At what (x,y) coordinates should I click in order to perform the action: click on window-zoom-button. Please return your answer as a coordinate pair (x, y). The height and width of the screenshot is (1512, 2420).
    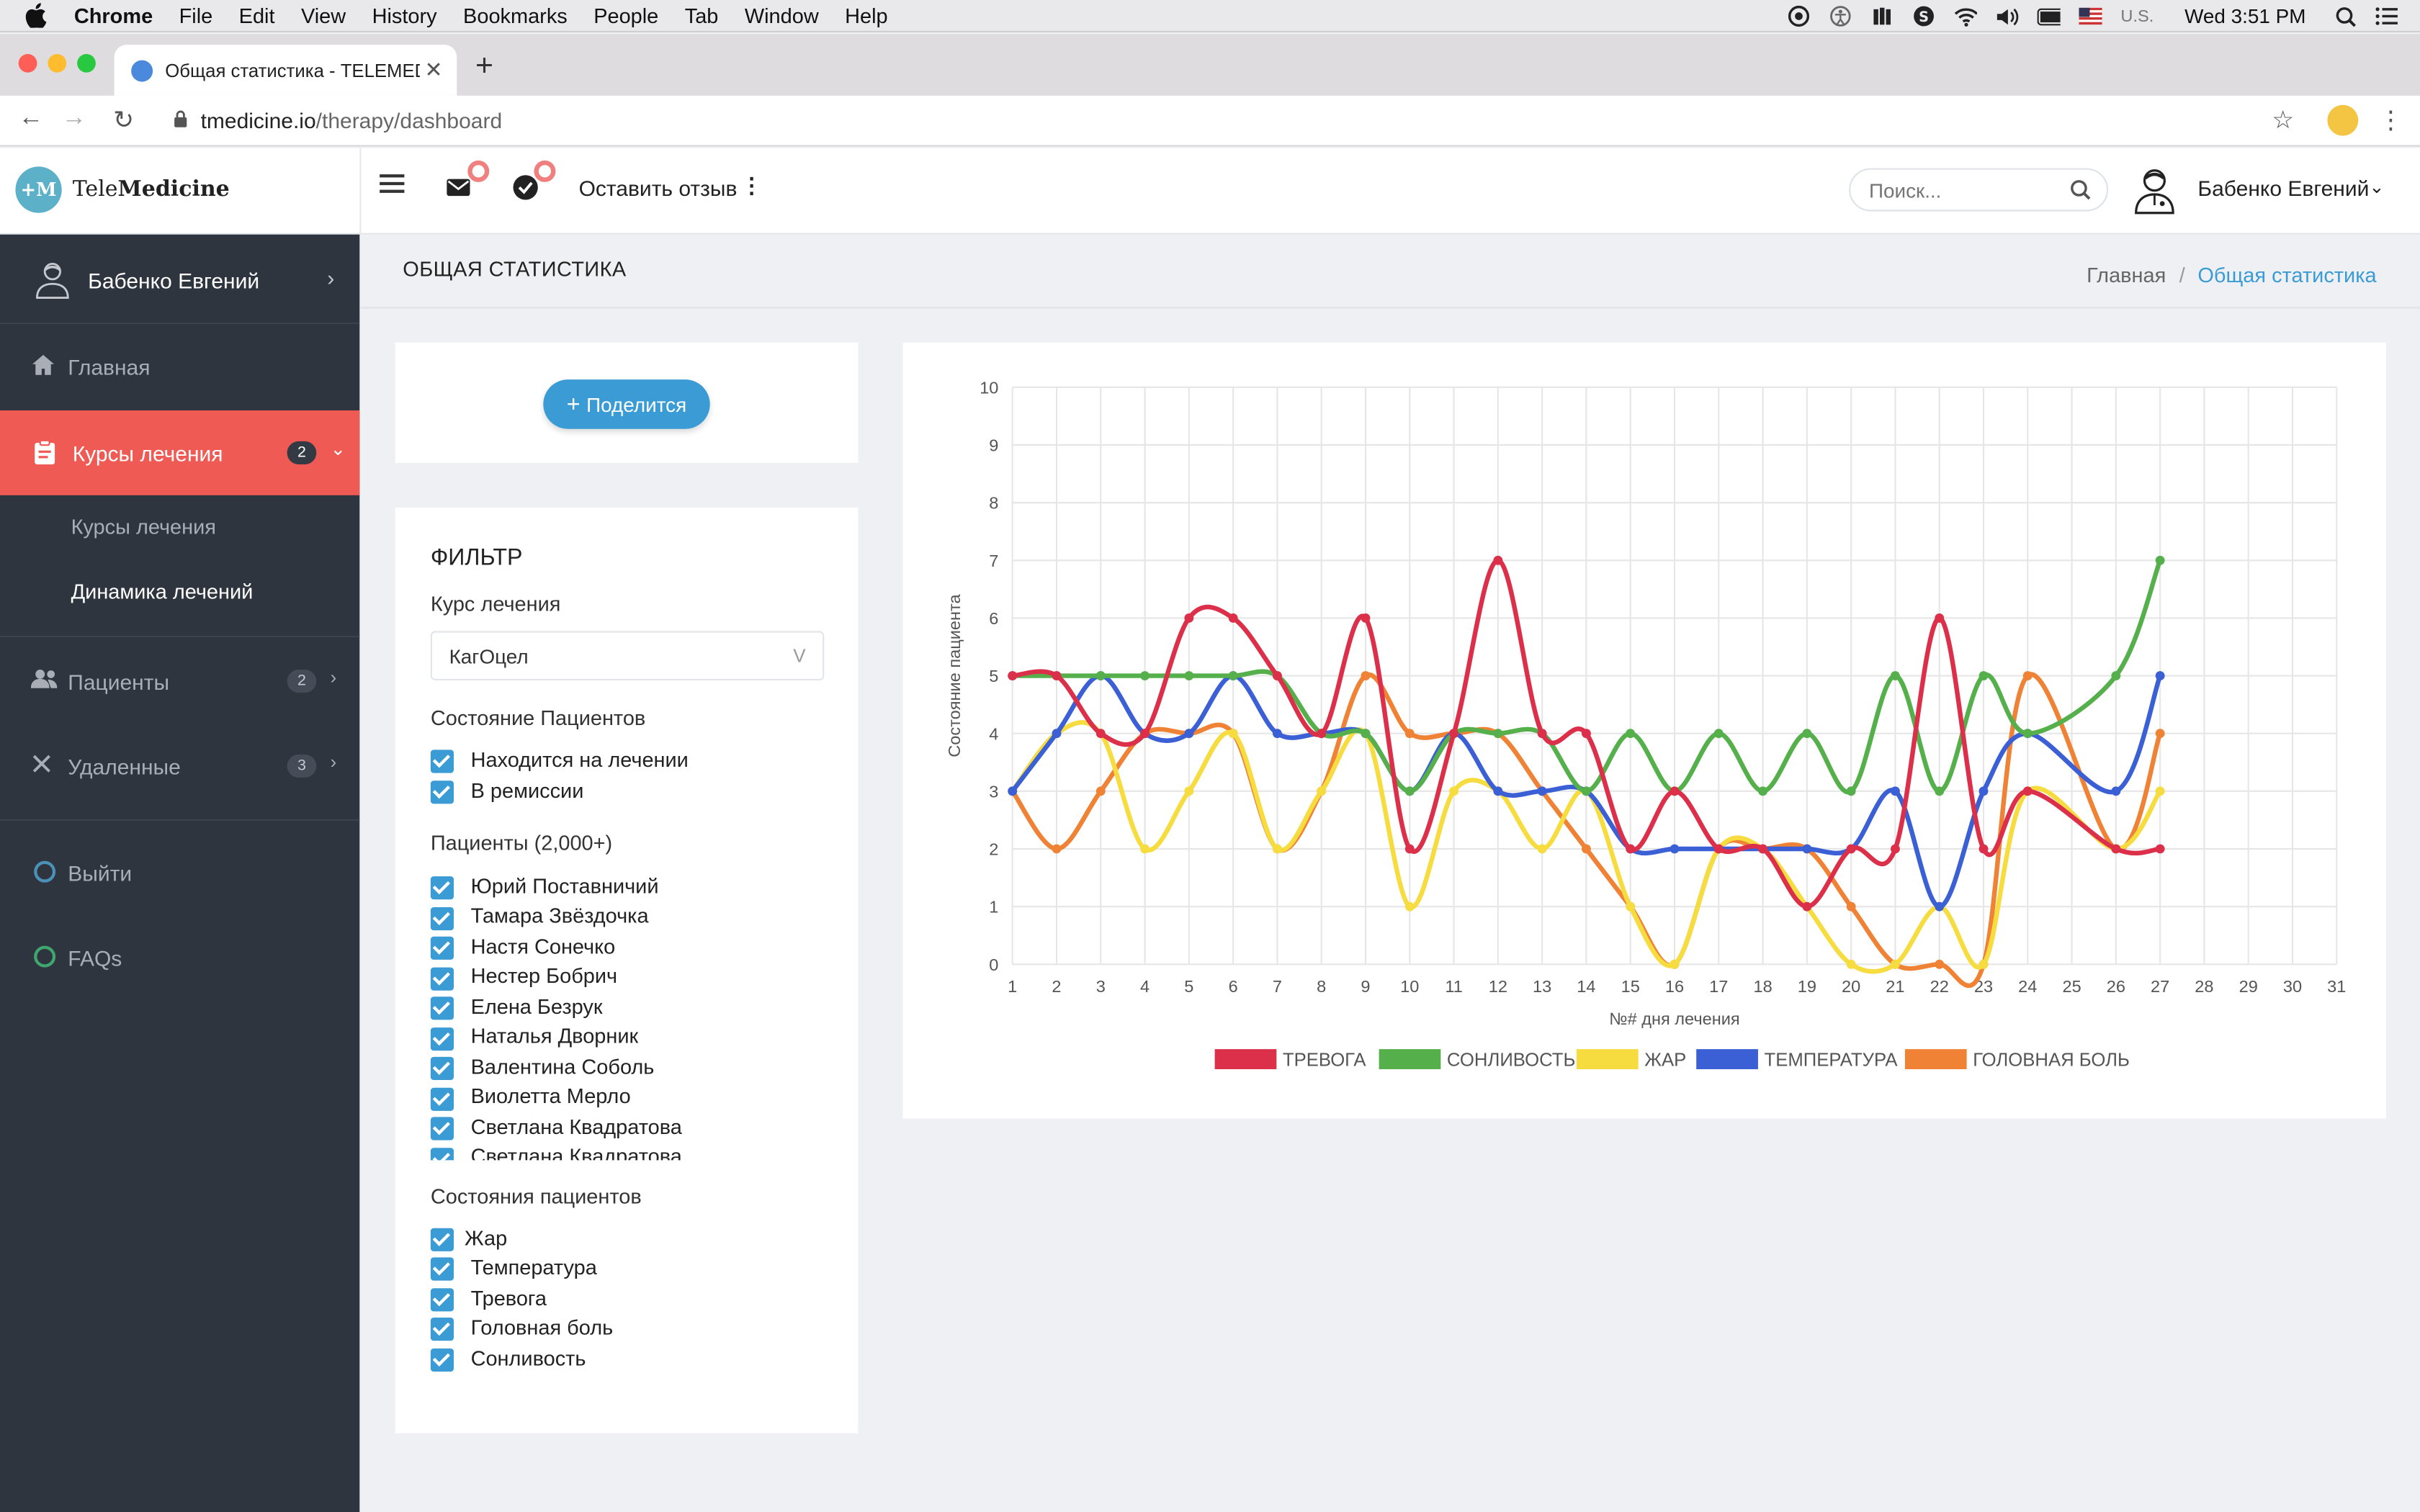
    Looking at the image, I should click on (86, 63).